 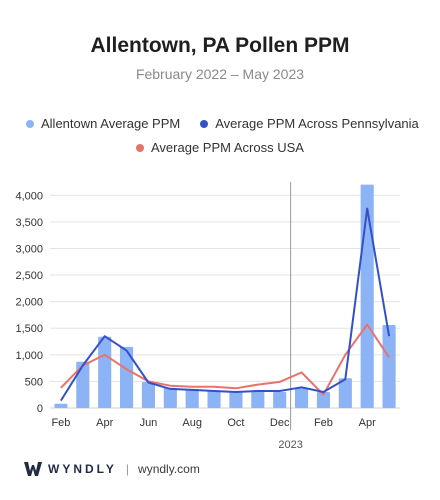 I want to click on chart-title: Allentown, PA Pollen PPM, so click(x=220, y=45).